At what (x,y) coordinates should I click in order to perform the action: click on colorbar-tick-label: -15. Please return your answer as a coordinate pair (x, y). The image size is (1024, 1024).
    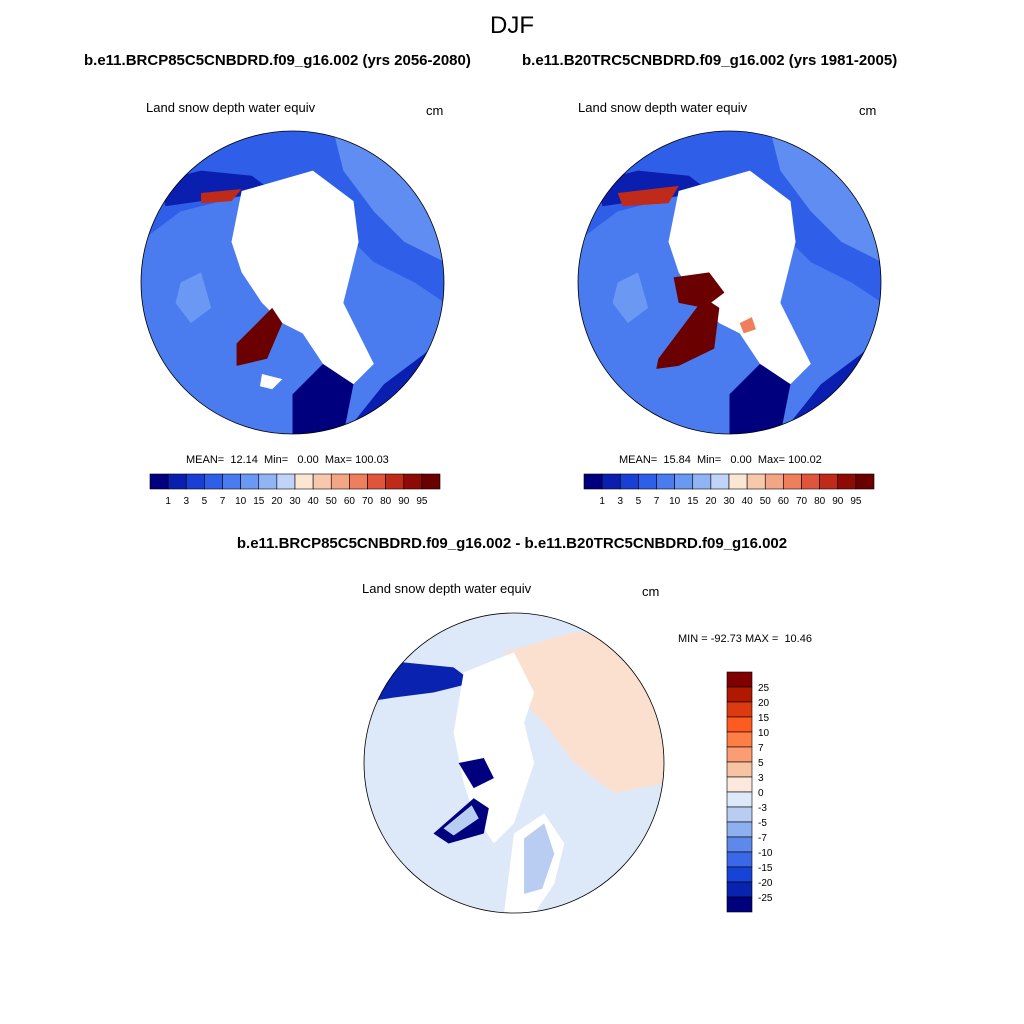
    Looking at the image, I should click on (765, 868).